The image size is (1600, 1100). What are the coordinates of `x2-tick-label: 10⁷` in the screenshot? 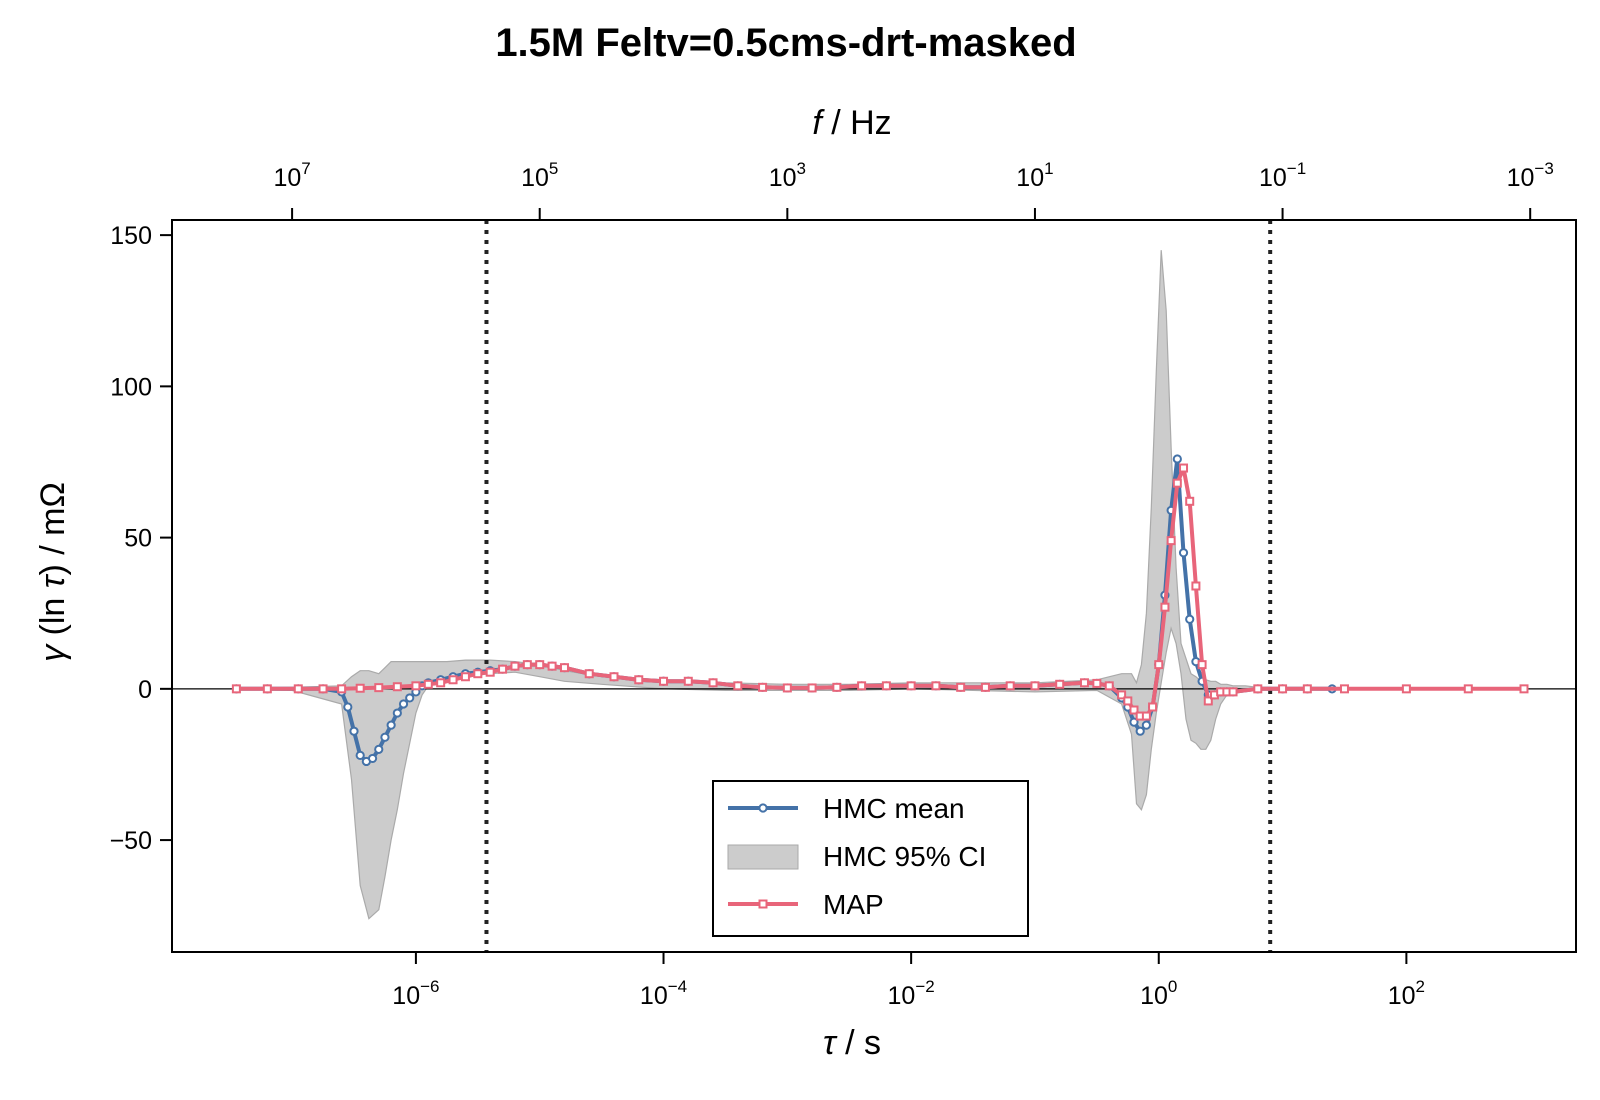 It's located at (291, 175).